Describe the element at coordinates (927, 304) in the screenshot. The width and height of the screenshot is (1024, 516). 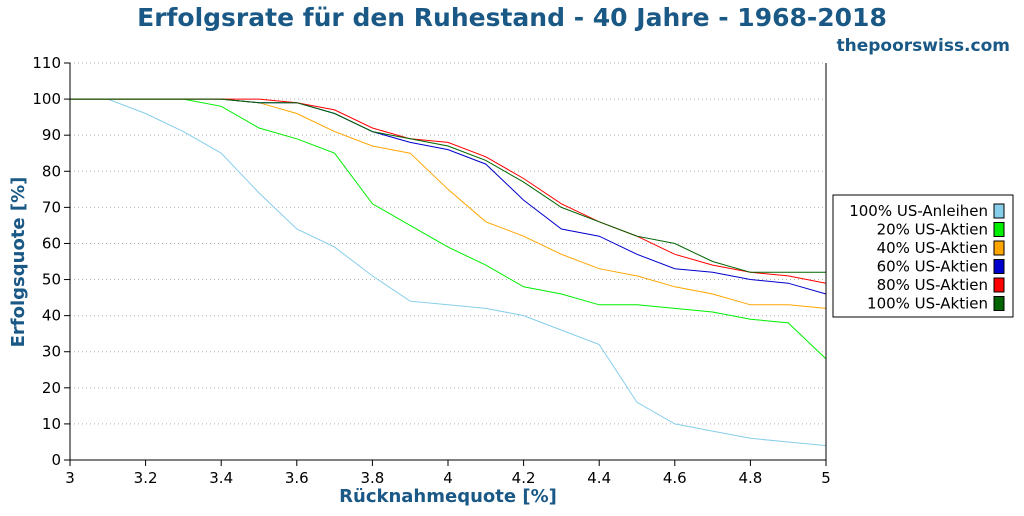
I see `legend-entry-label: 100% US-Aktien` at that location.